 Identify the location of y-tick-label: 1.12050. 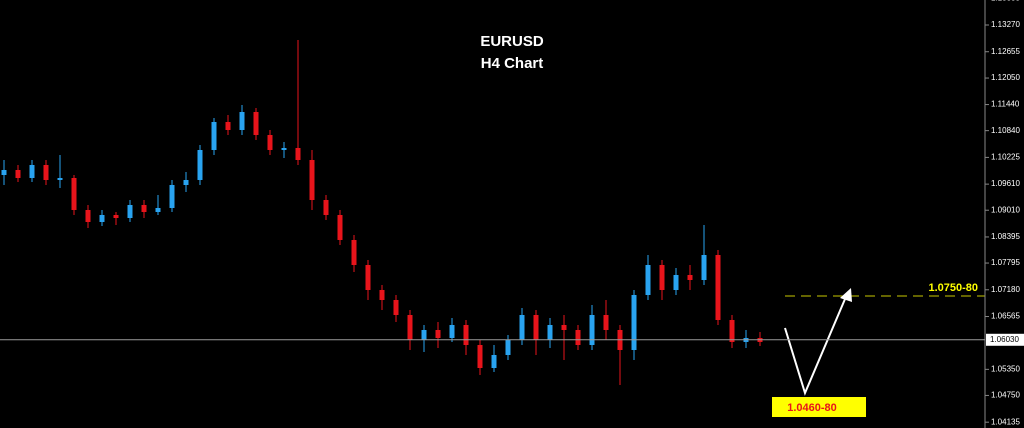
(1005, 77).